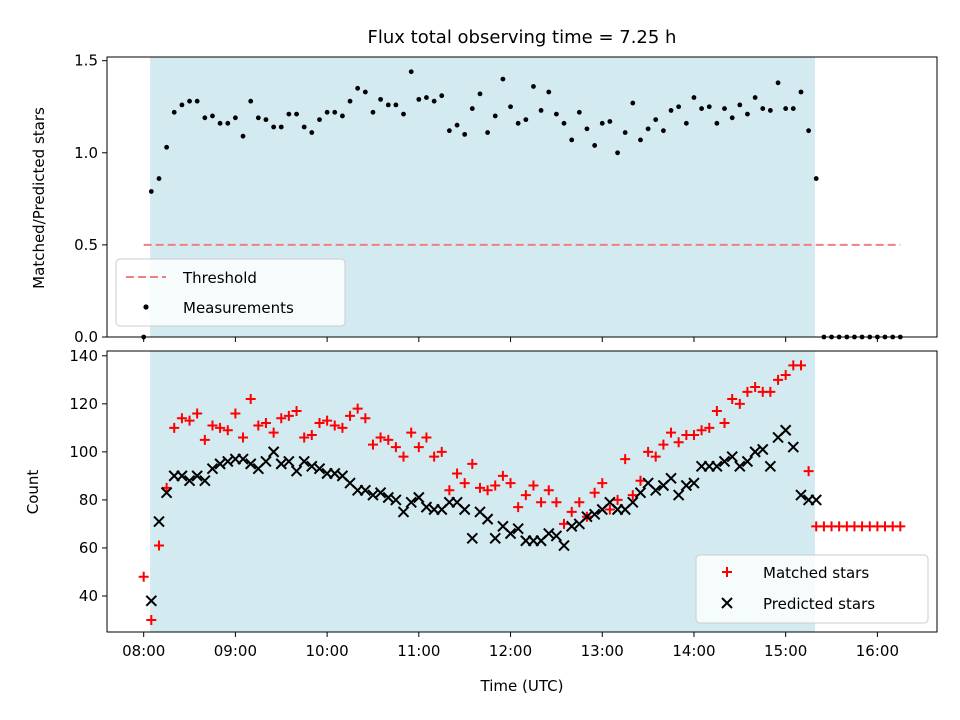 The width and height of the screenshot is (960, 720). Describe the element at coordinates (88, 548) in the screenshot. I see `y-tick-label: 60` at that location.